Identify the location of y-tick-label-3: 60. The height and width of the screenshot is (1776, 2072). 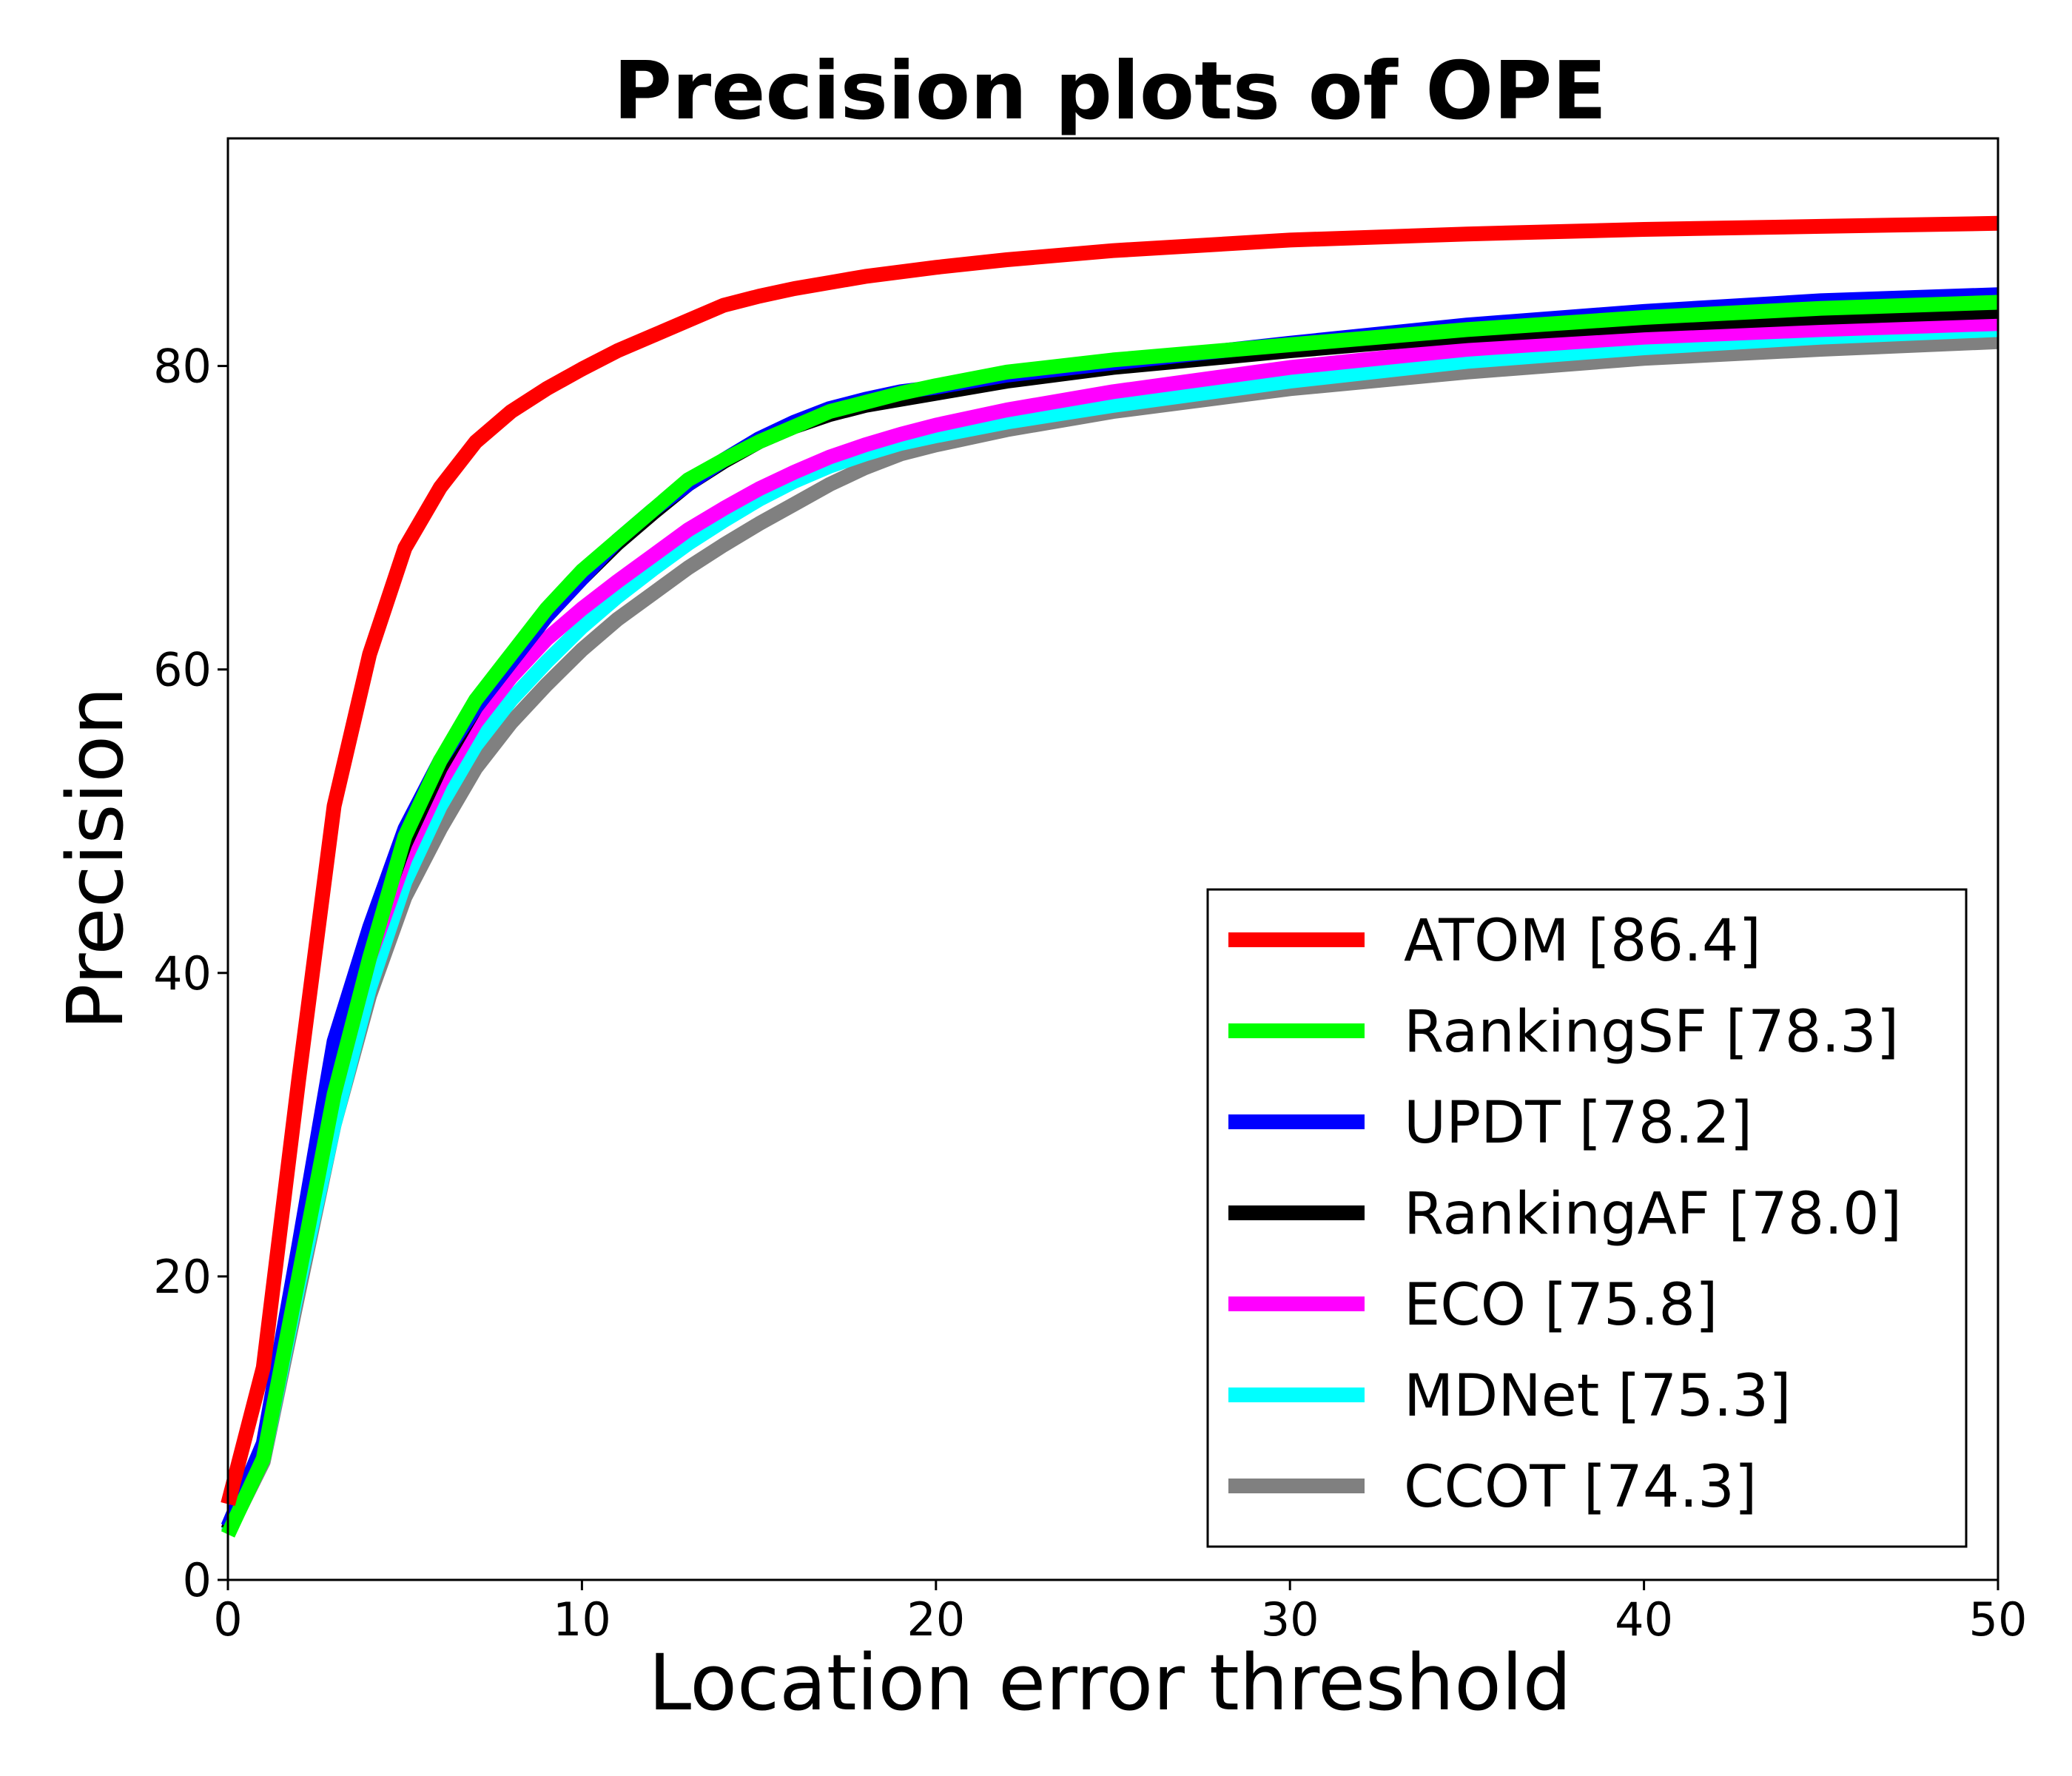
(182, 670).